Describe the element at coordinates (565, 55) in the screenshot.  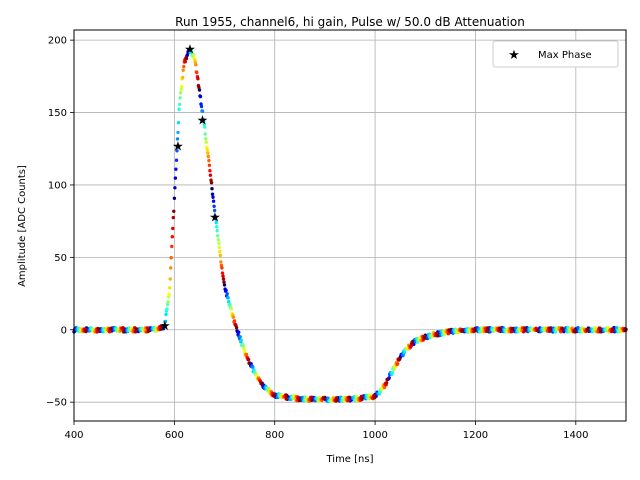
I see `legend-label-max-phase: Max Phase` at that location.